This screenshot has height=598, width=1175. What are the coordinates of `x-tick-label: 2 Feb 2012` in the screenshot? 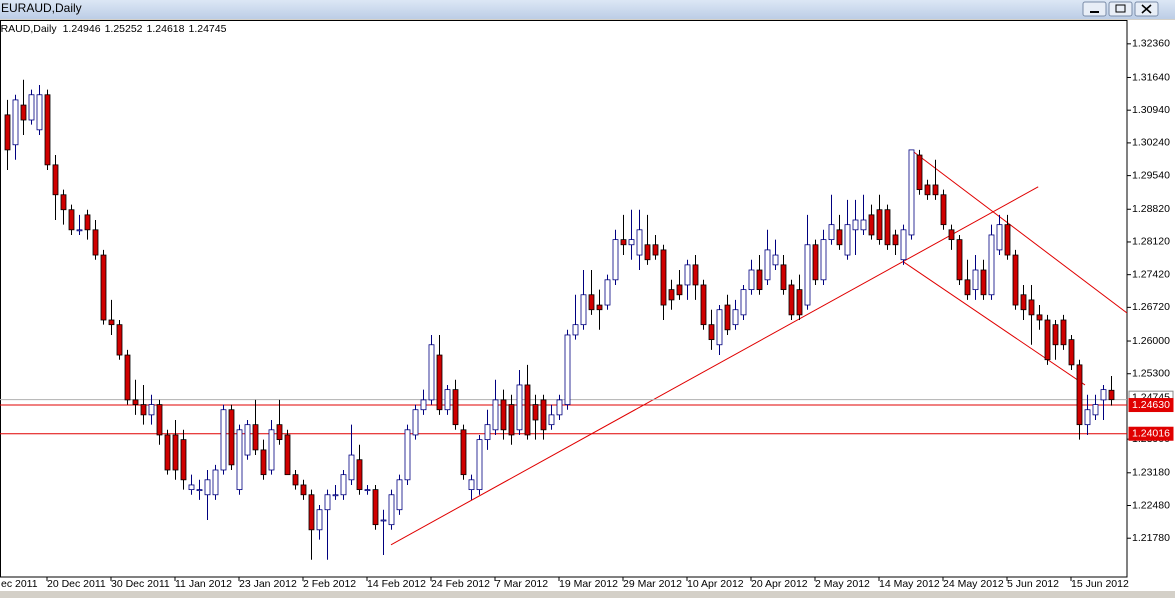 It's located at (329, 584).